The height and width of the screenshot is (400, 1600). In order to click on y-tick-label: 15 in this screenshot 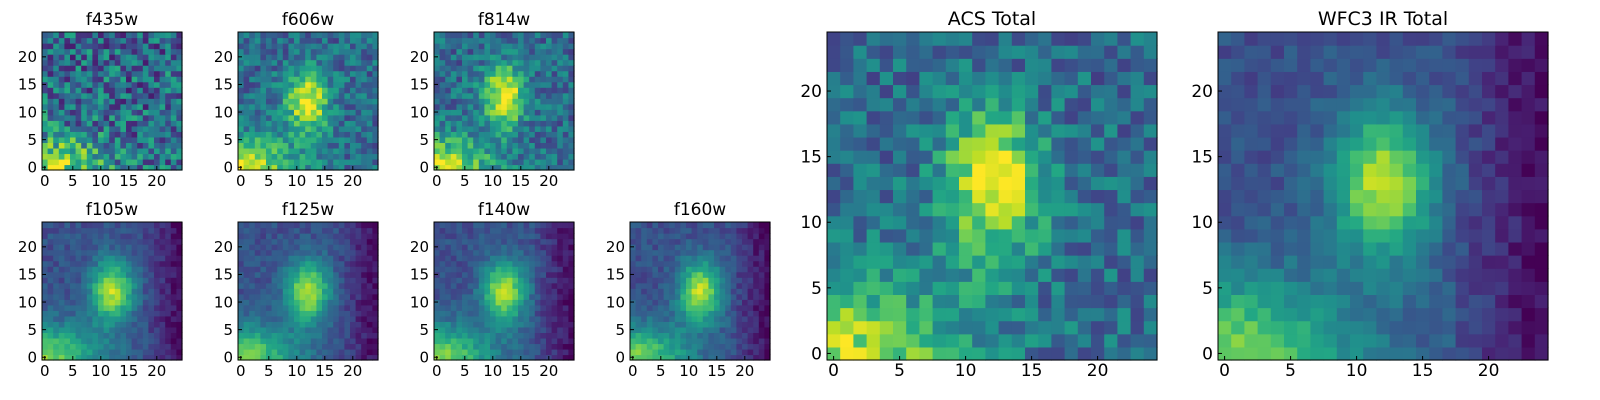, I will do `click(419, 275)`.